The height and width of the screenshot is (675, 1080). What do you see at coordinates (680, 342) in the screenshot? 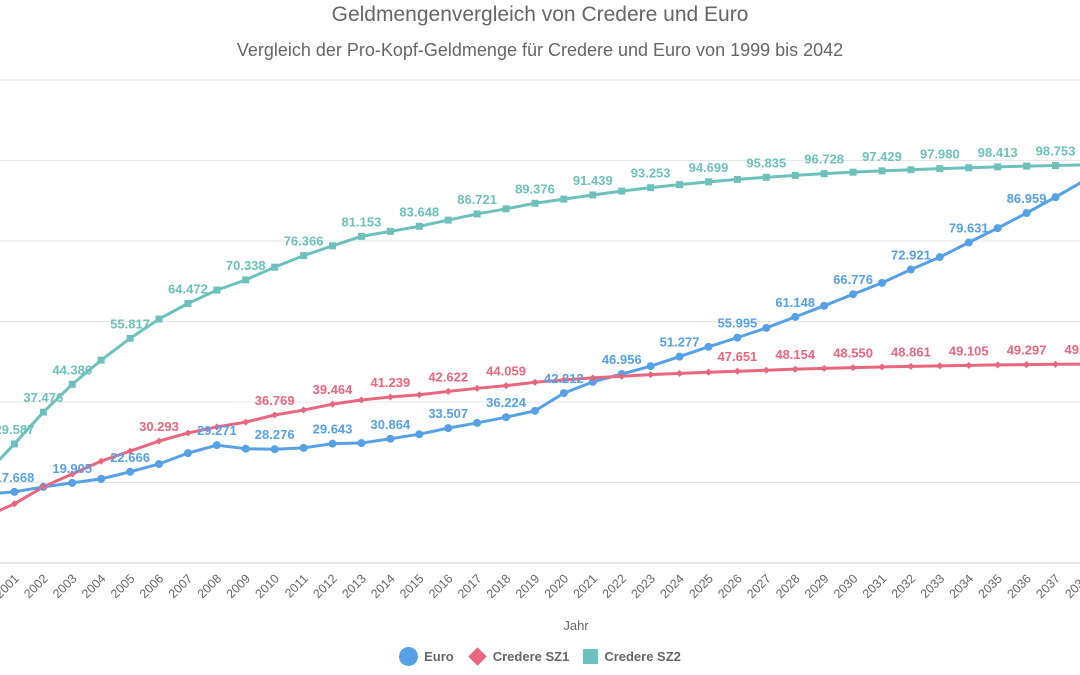
I see `data-label: 51.277` at bounding box center [680, 342].